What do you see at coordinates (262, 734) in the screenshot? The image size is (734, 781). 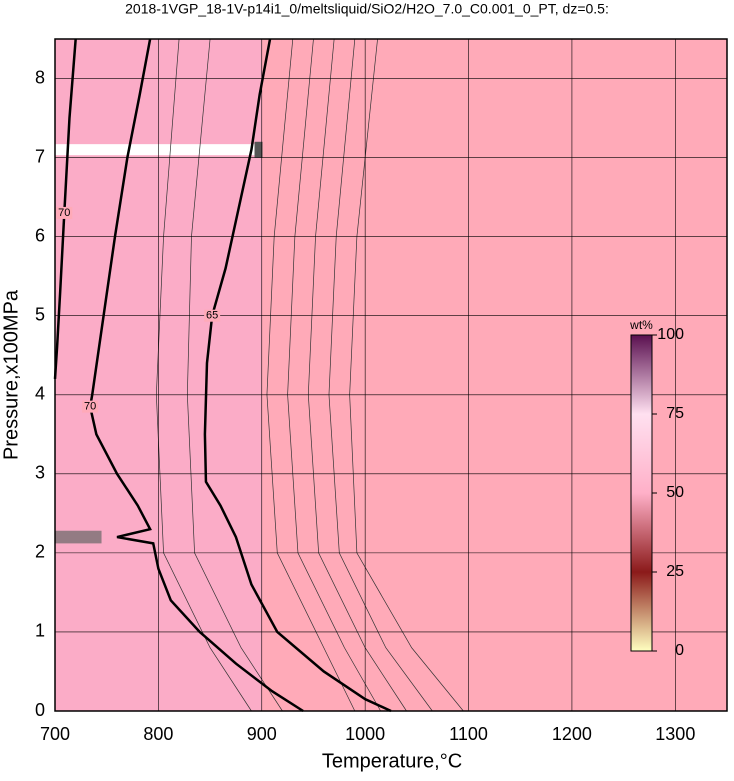 I see `x-tick-label: 900` at bounding box center [262, 734].